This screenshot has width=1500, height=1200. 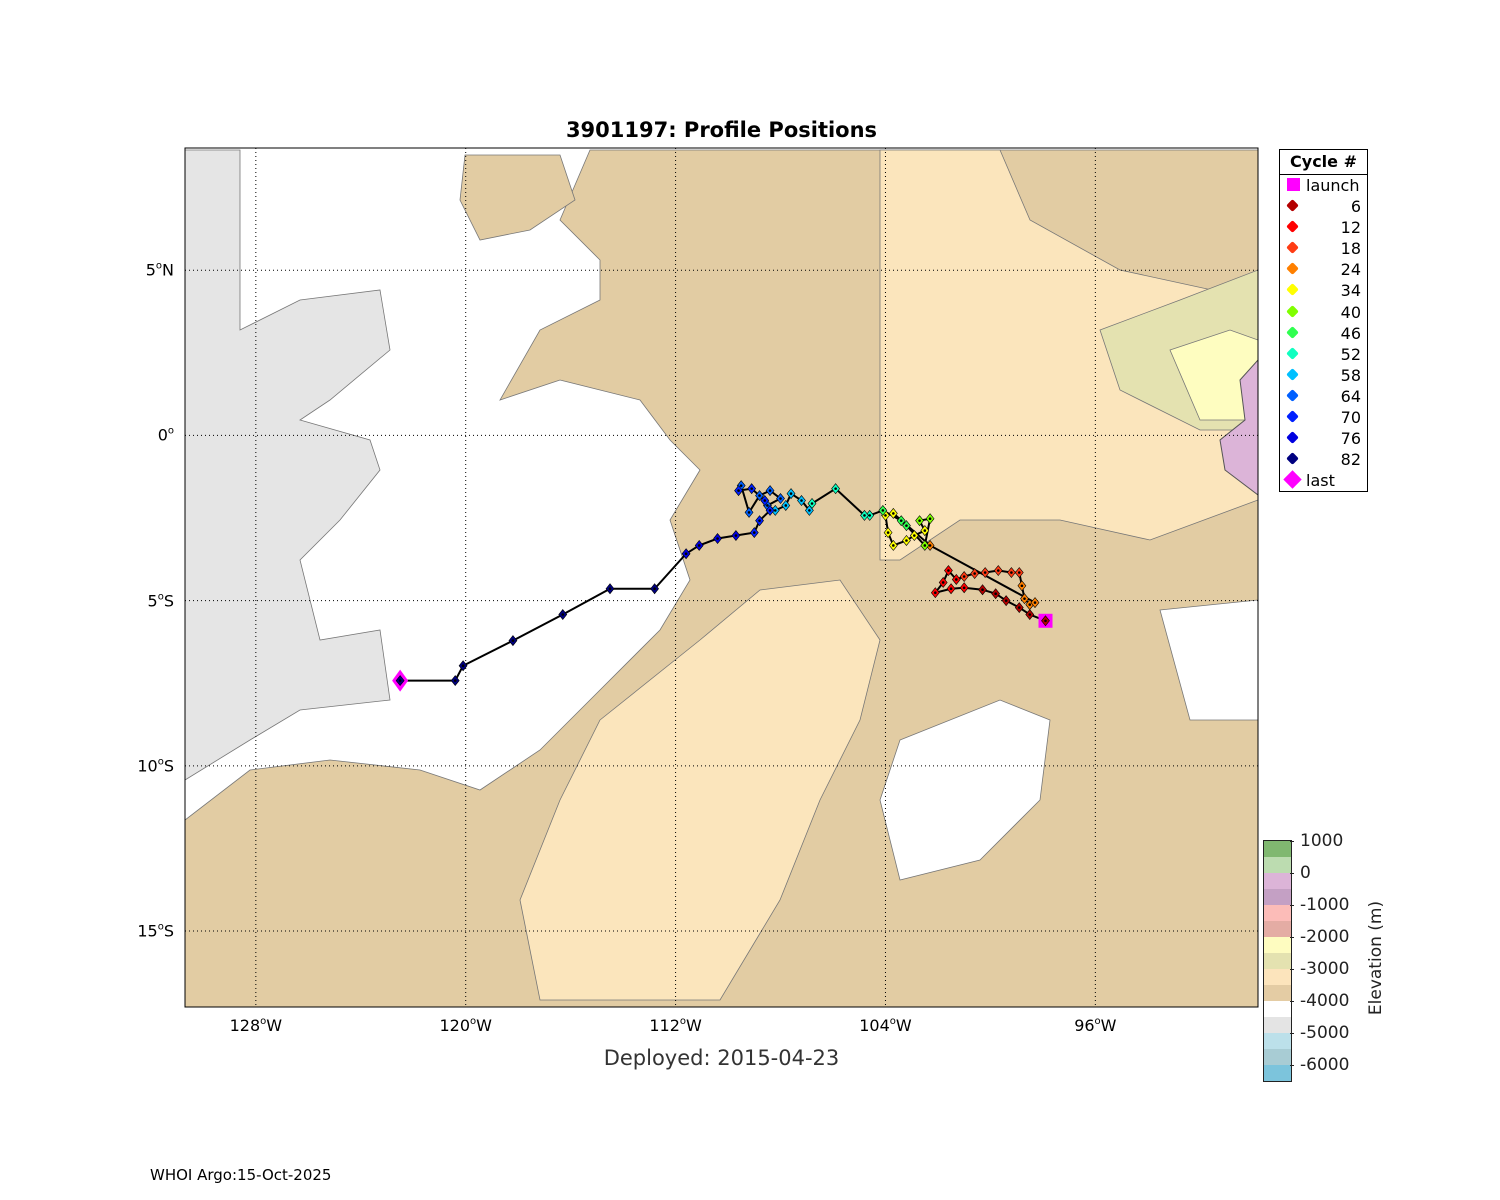 I want to click on colorbar-tick-label: -6000, so click(x=1325, y=1065).